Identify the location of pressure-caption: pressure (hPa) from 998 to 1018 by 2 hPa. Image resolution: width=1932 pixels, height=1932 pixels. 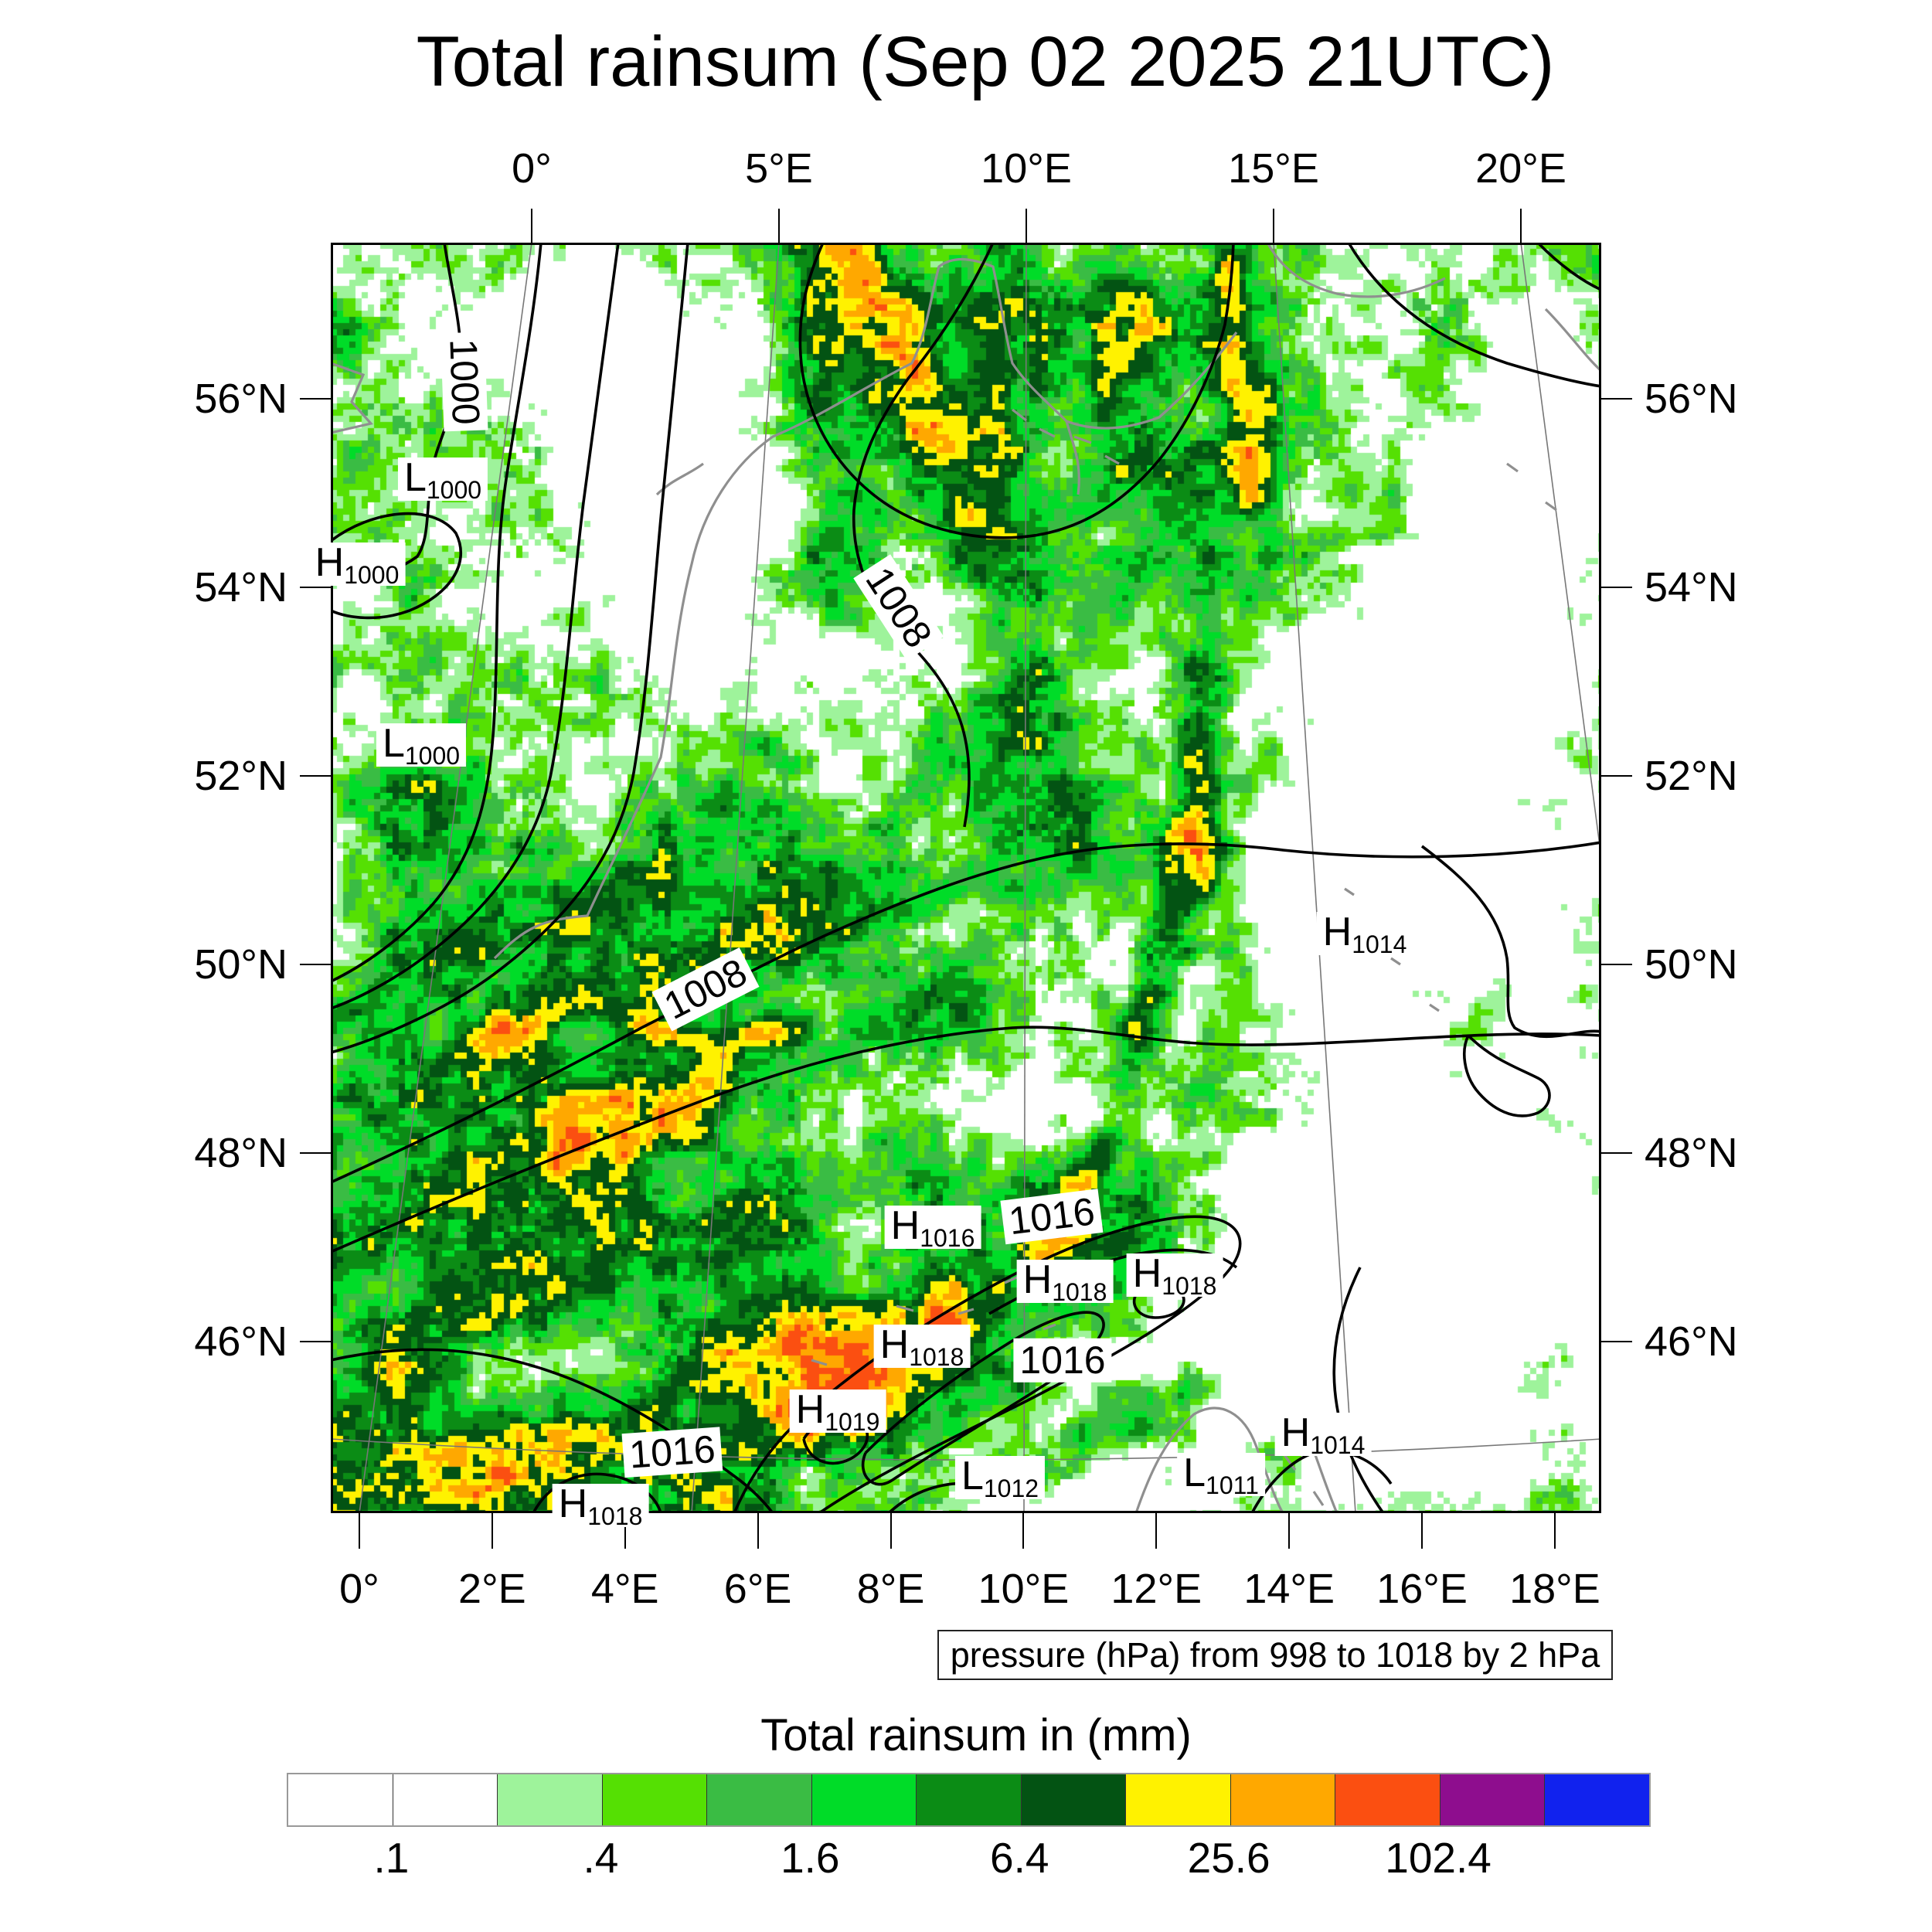
(1275, 1655).